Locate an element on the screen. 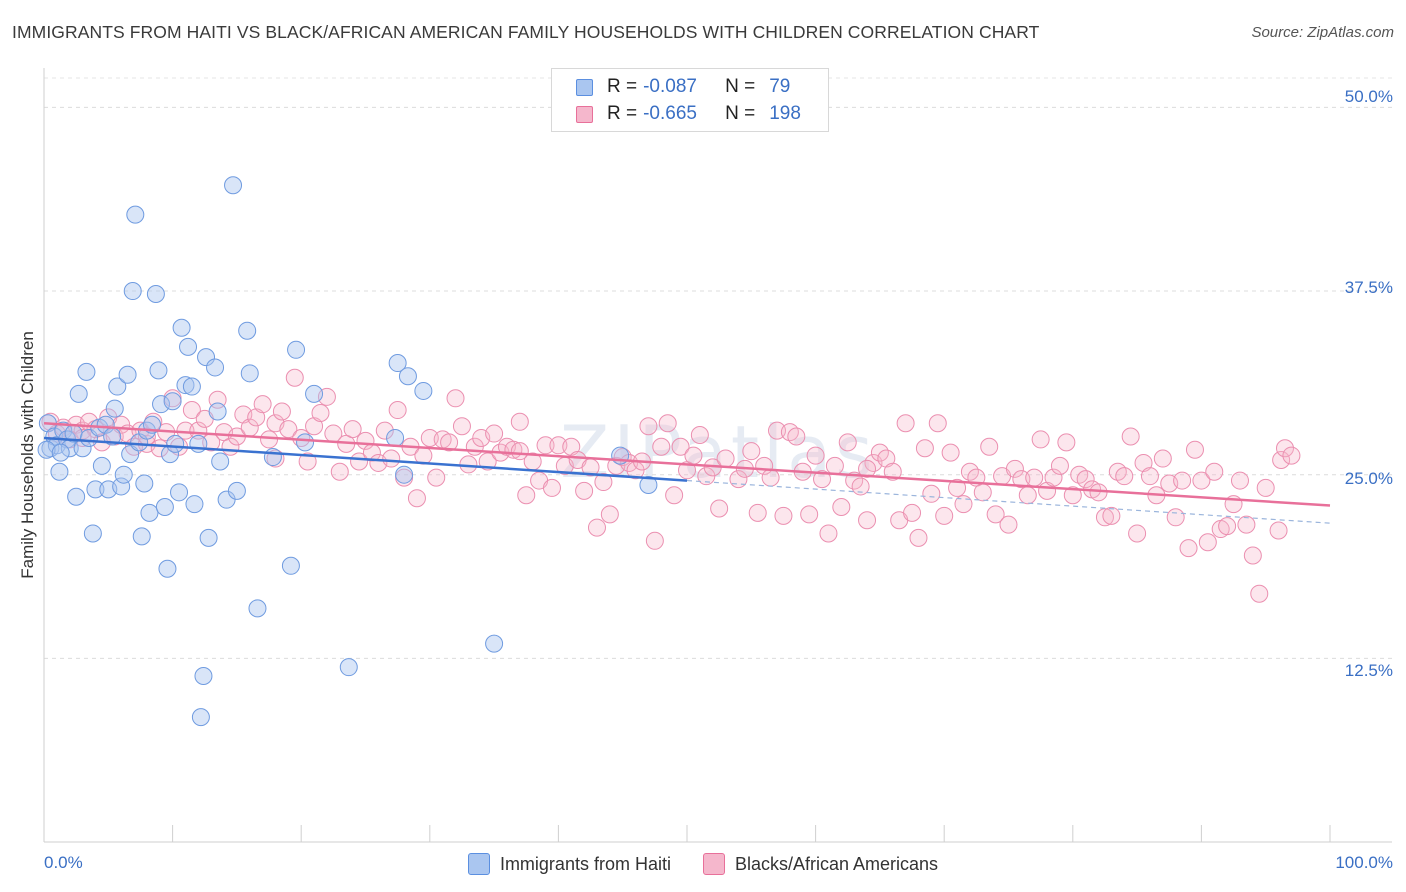 The image size is (1406, 892). legend-swatch-pink is located at coordinates (584, 114).